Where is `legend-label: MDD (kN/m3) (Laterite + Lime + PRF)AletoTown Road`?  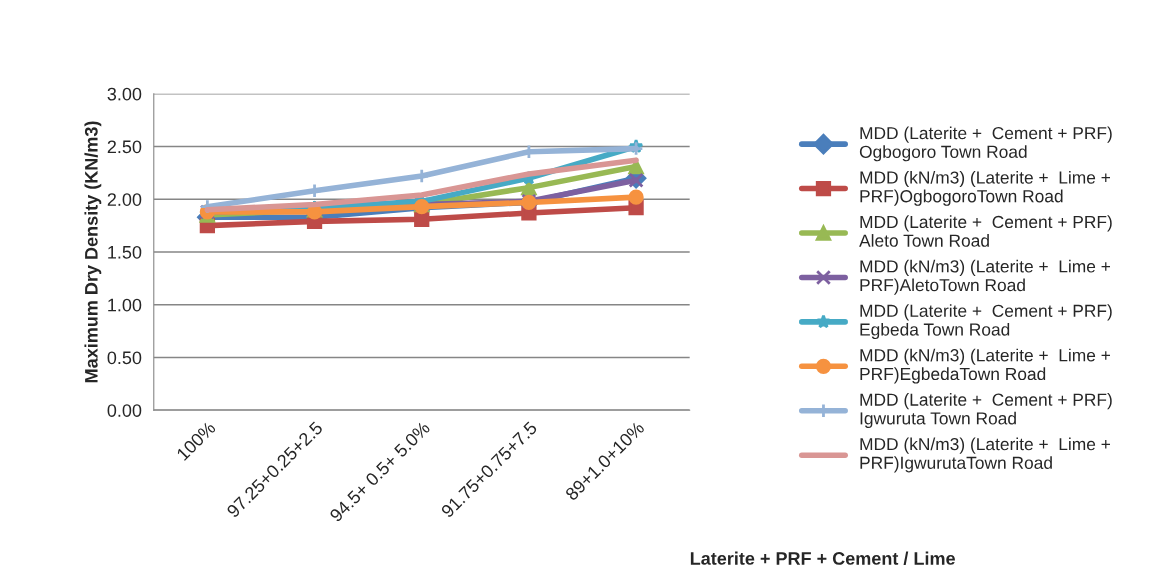
legend-label: MDD (kN/m3) (Laterite + Lime + PRF)AletoTown Road is located at coordinates (985, 277).